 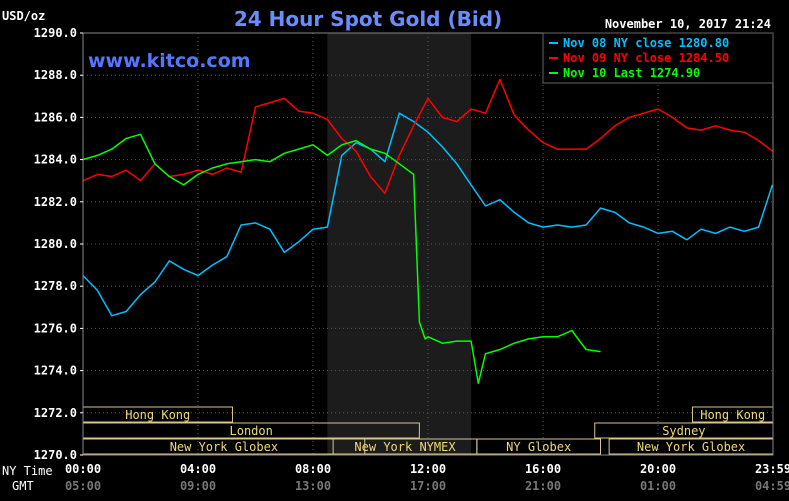 What do you see at coordinates (313, 469) in the screenshot?
I see `x-tick-label-ny: 08:00` at bounding box center [313, 469].